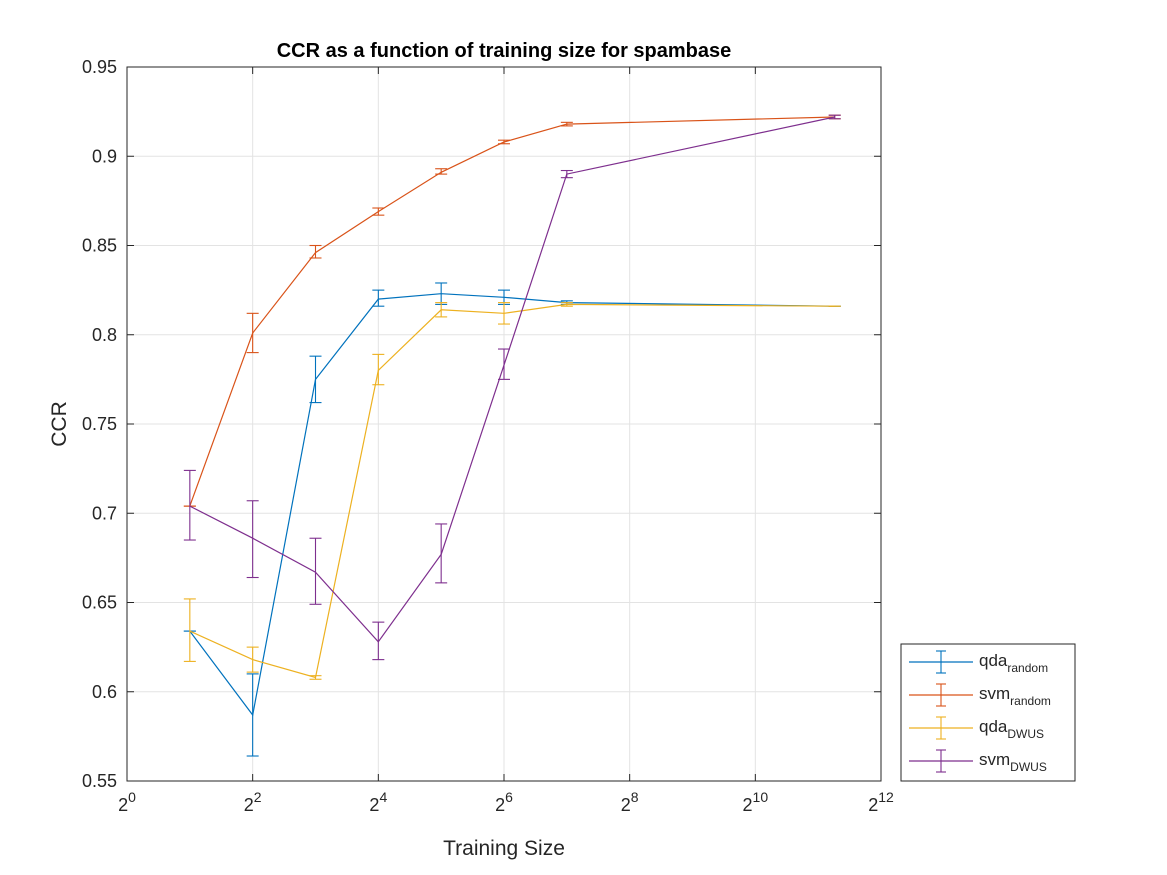  I want to click on x-tick-label: 210, so click(756, 802).